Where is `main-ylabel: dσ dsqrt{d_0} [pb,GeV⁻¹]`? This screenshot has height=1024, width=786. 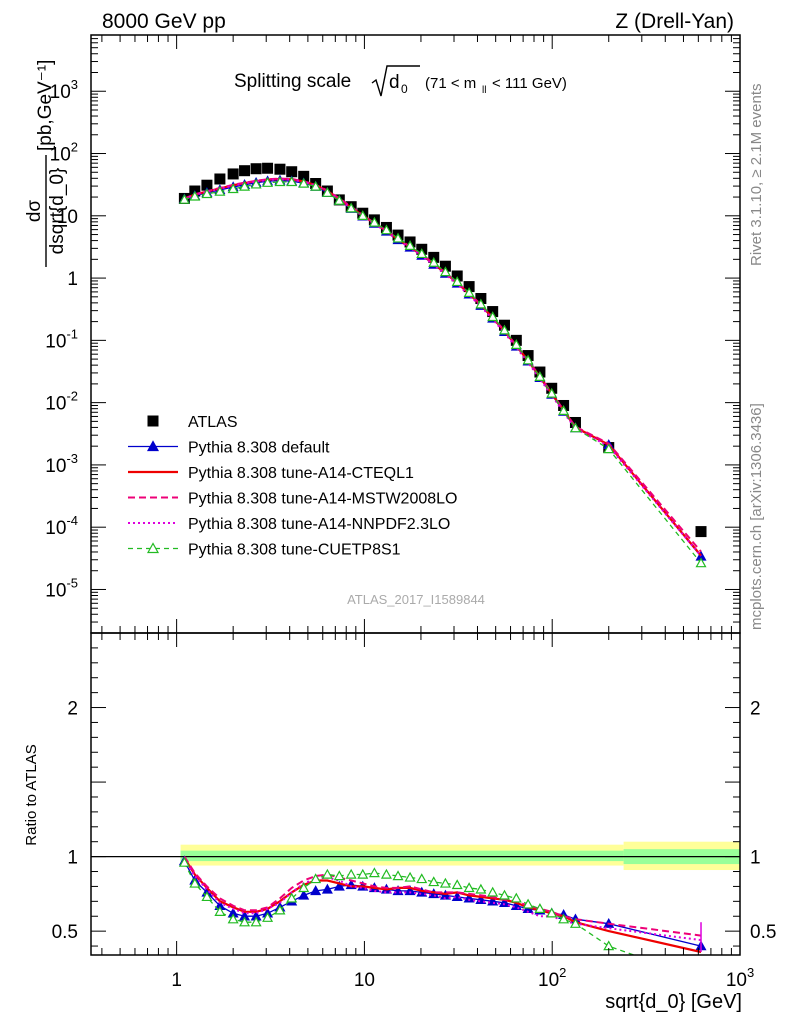
main-ylabel: dσ dsqrt{d_0} [pb,GeV⁻¹] is located at coordinates (46, 163).